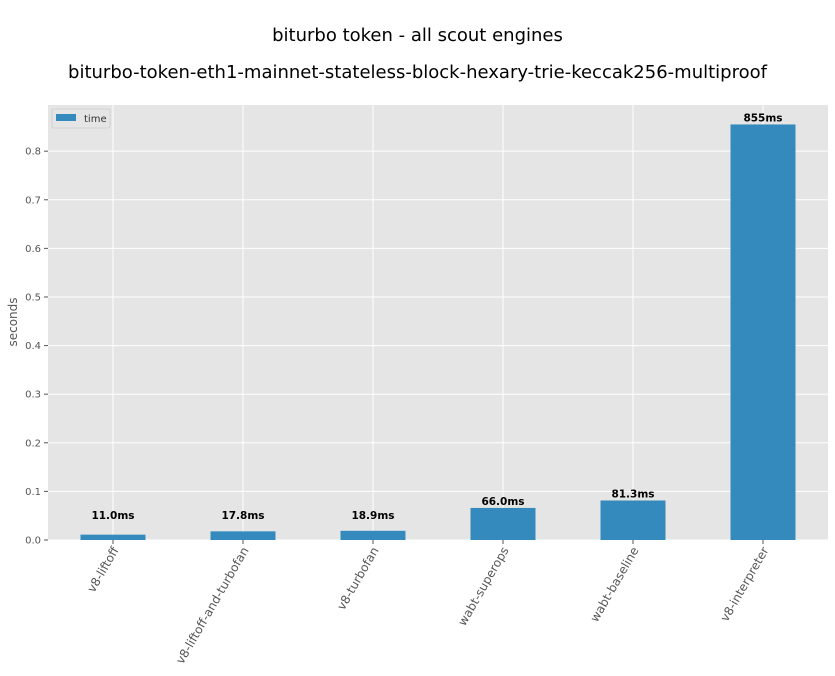 This screenshot has width=835, height=676. I want to click on x-tick-label: v8-turbofan, so click(357, 579).